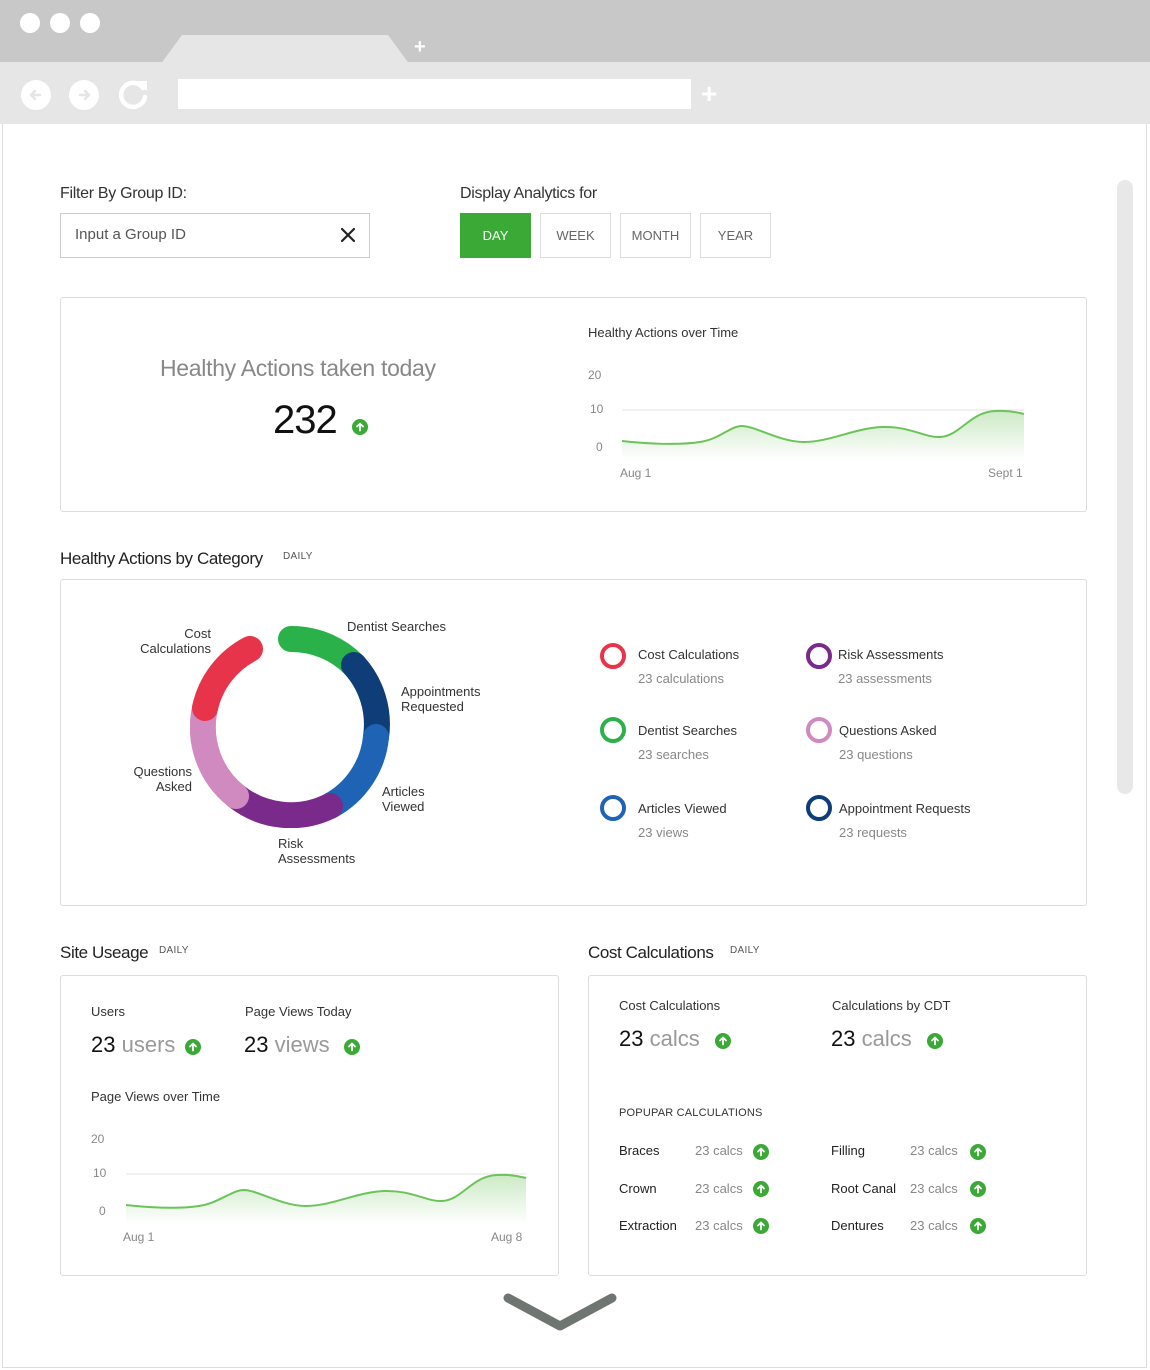 This screenshot has height=1370, width=1150. I want to click on legend-sub-risk: 23 assessments, so click(885, 678).